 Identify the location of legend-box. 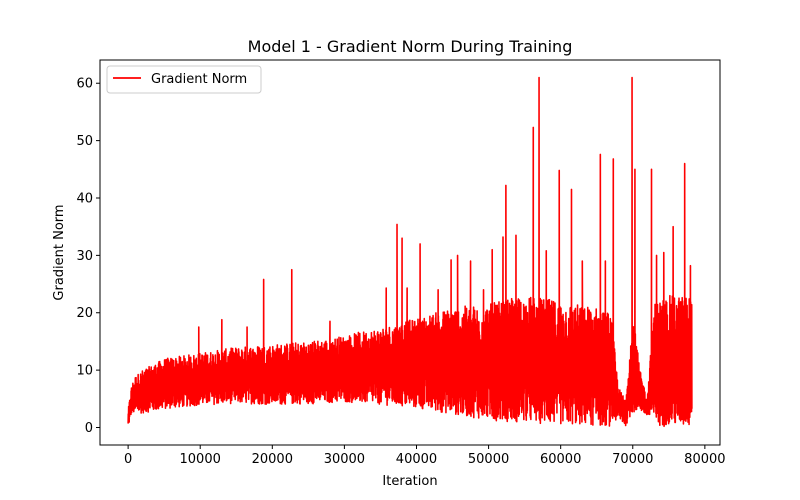
(184, 79).